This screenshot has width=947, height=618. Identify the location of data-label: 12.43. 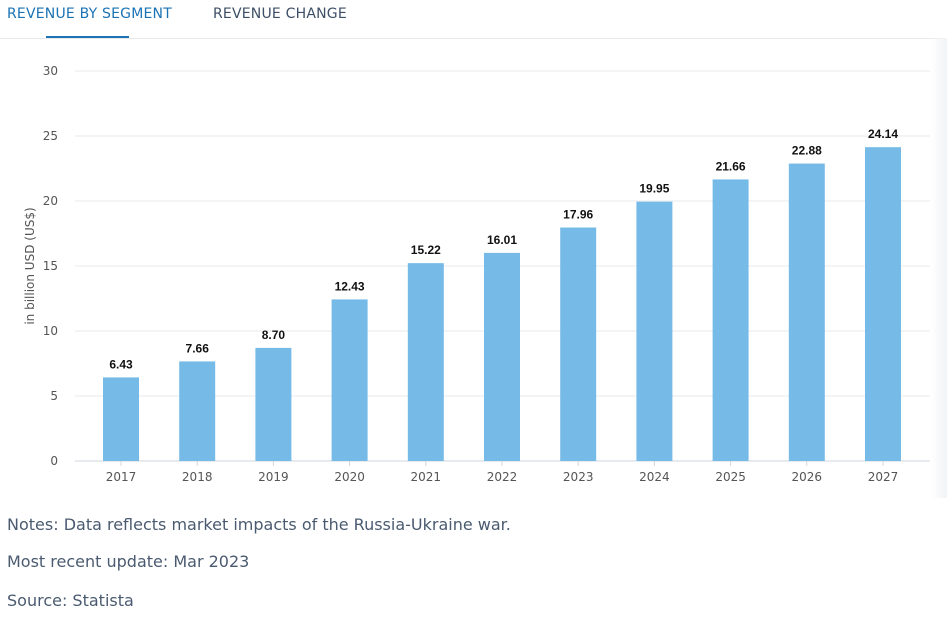
(350, 286).